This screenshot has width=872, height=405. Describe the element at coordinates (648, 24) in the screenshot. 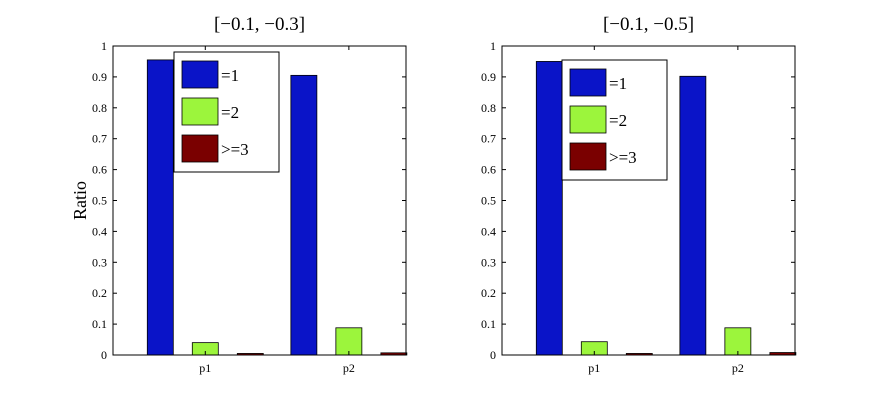

I see `chart-title: [−0.1, −0.5]` at that location.